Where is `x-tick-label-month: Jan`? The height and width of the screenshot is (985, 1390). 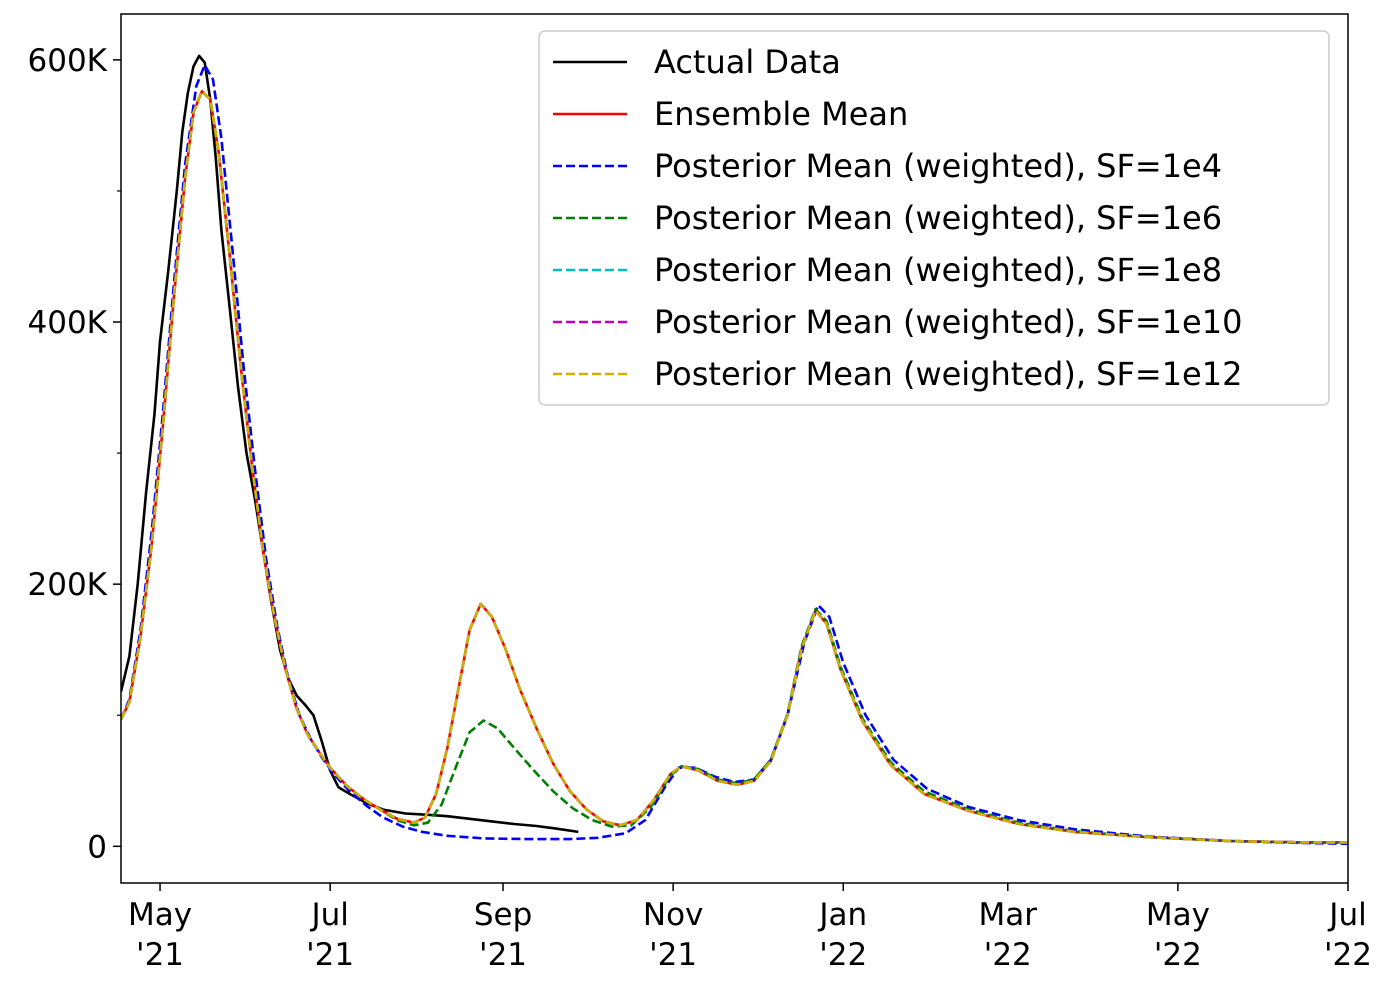
x-tick-label-month: Jan is located at coordinates (842, 915).